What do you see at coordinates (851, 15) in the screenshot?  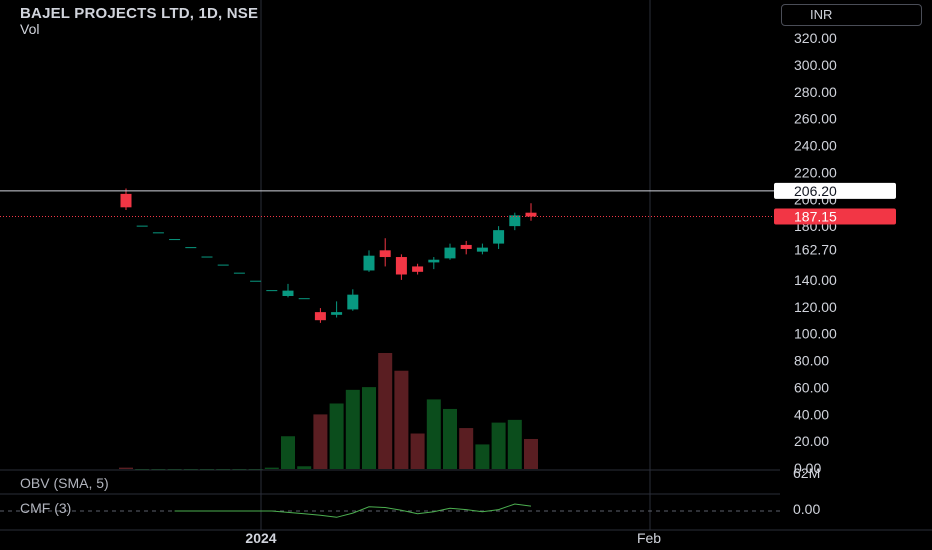 I see `currency-button: INR` at bounding box center [851, 15].